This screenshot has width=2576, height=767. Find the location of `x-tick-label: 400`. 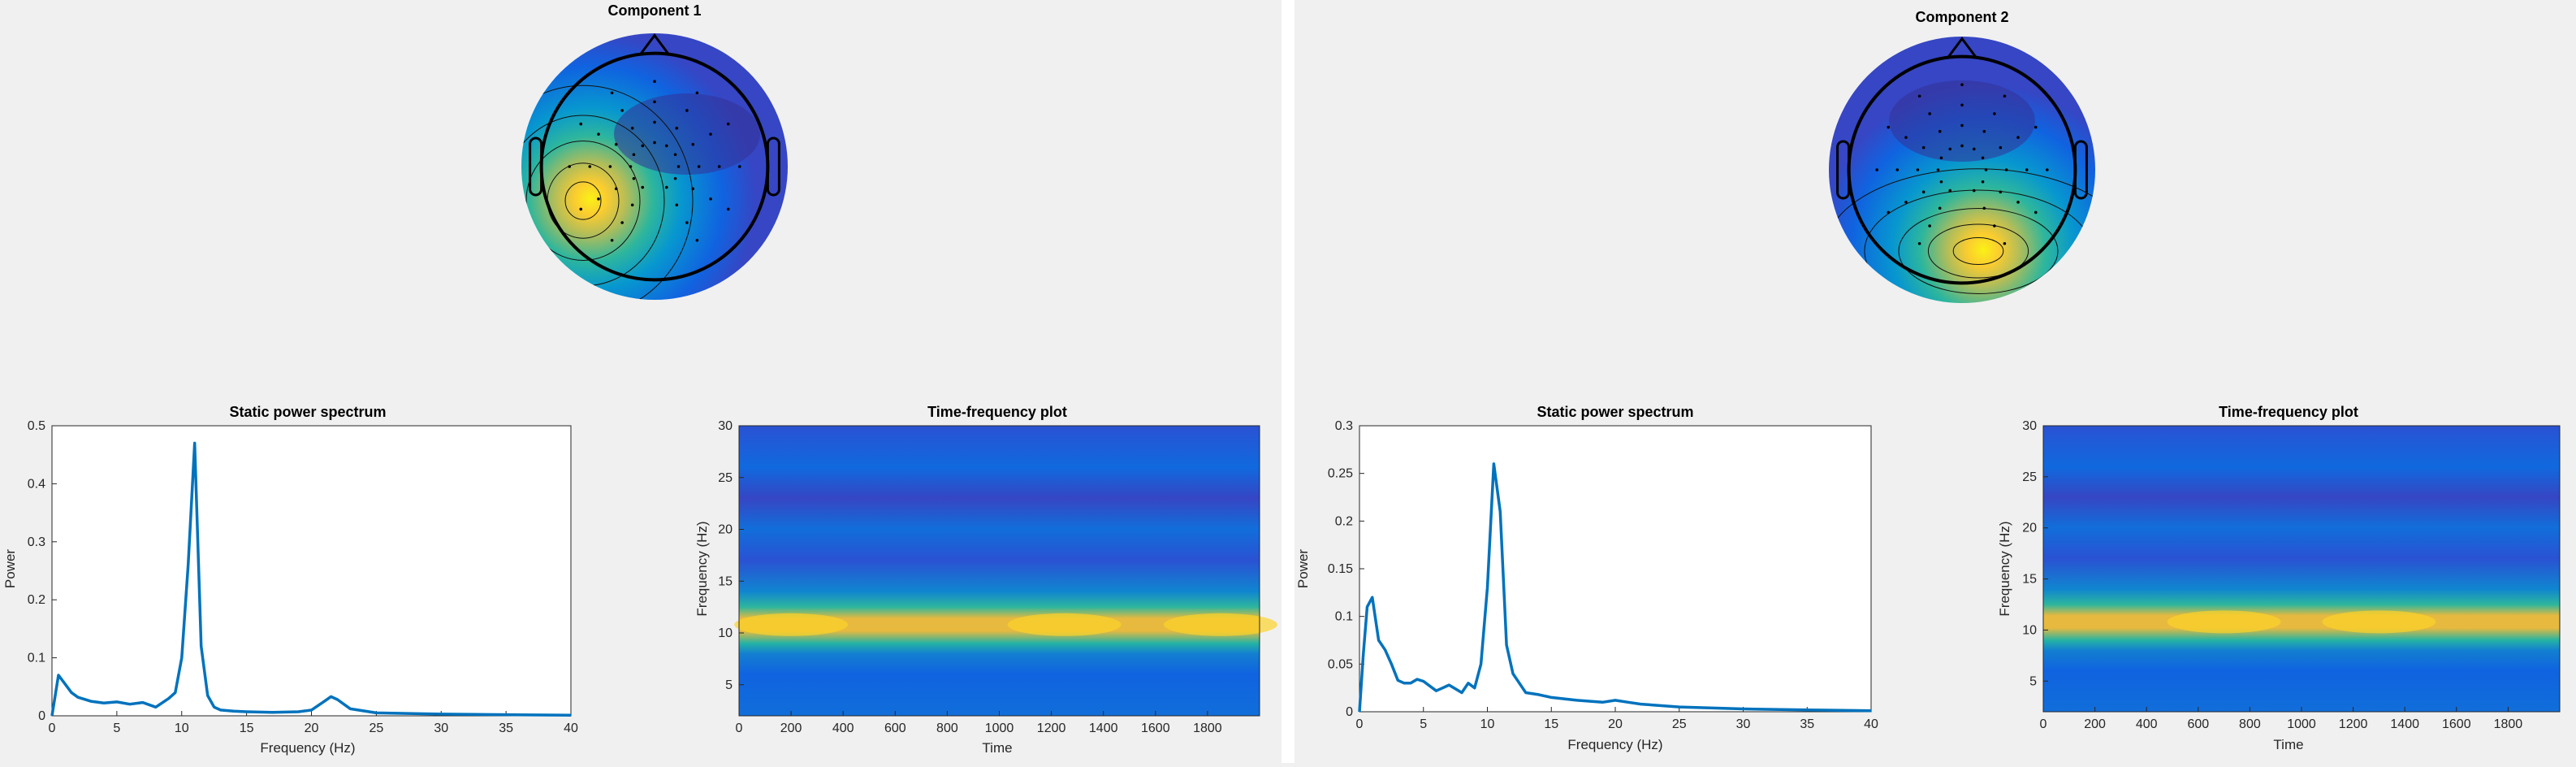

x-tick-label: 400 is located at coordinates (843, 728).